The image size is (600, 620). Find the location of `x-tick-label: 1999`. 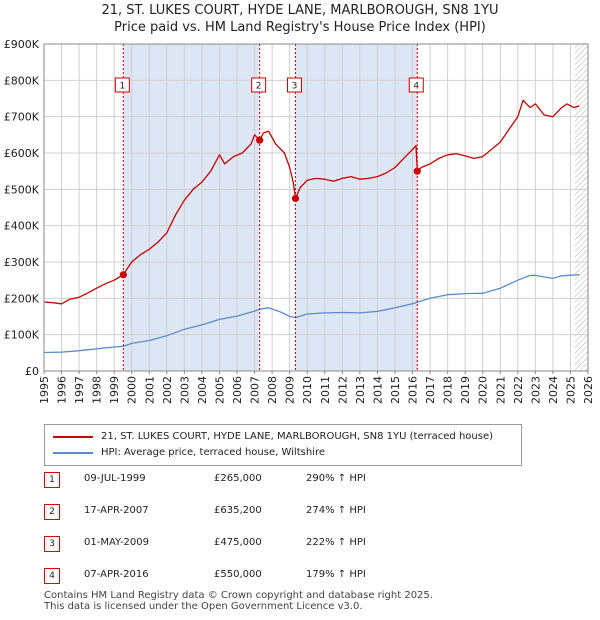

x-tick-label: 1999 is located at coordinates (114, 390).